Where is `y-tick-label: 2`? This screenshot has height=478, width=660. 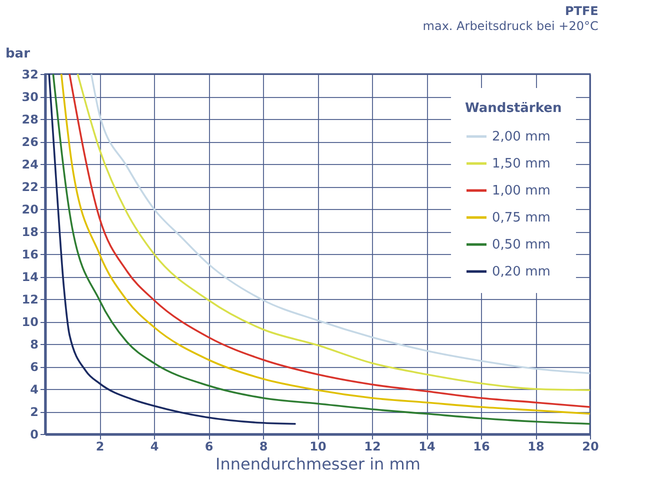
y-tick-label: 2 is located at coordinates (34, 412).